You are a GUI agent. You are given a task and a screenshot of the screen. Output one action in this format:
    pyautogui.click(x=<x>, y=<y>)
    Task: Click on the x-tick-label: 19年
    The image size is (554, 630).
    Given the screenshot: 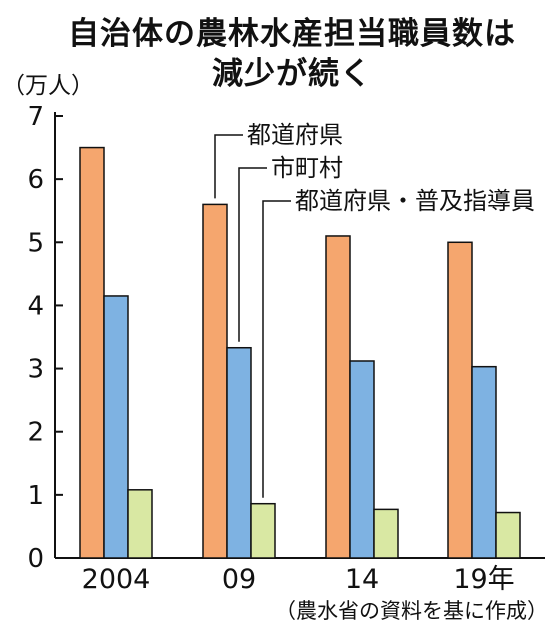 What is the action you would take?
    pyautogui.click(x=483, y=579)
    